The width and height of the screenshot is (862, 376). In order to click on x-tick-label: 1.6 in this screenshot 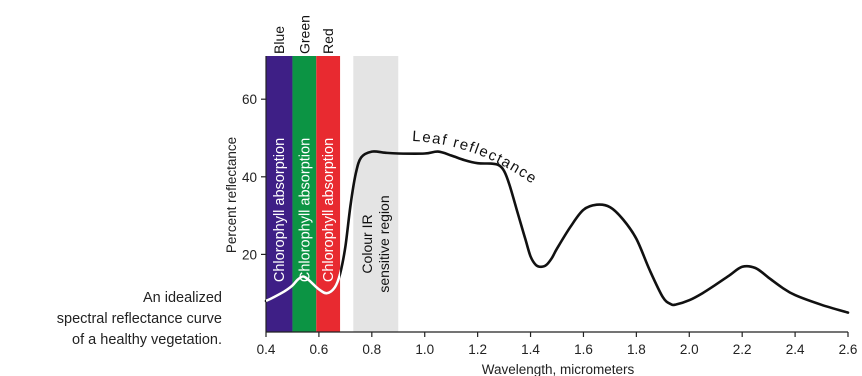, I will do `click(583, 349)`.